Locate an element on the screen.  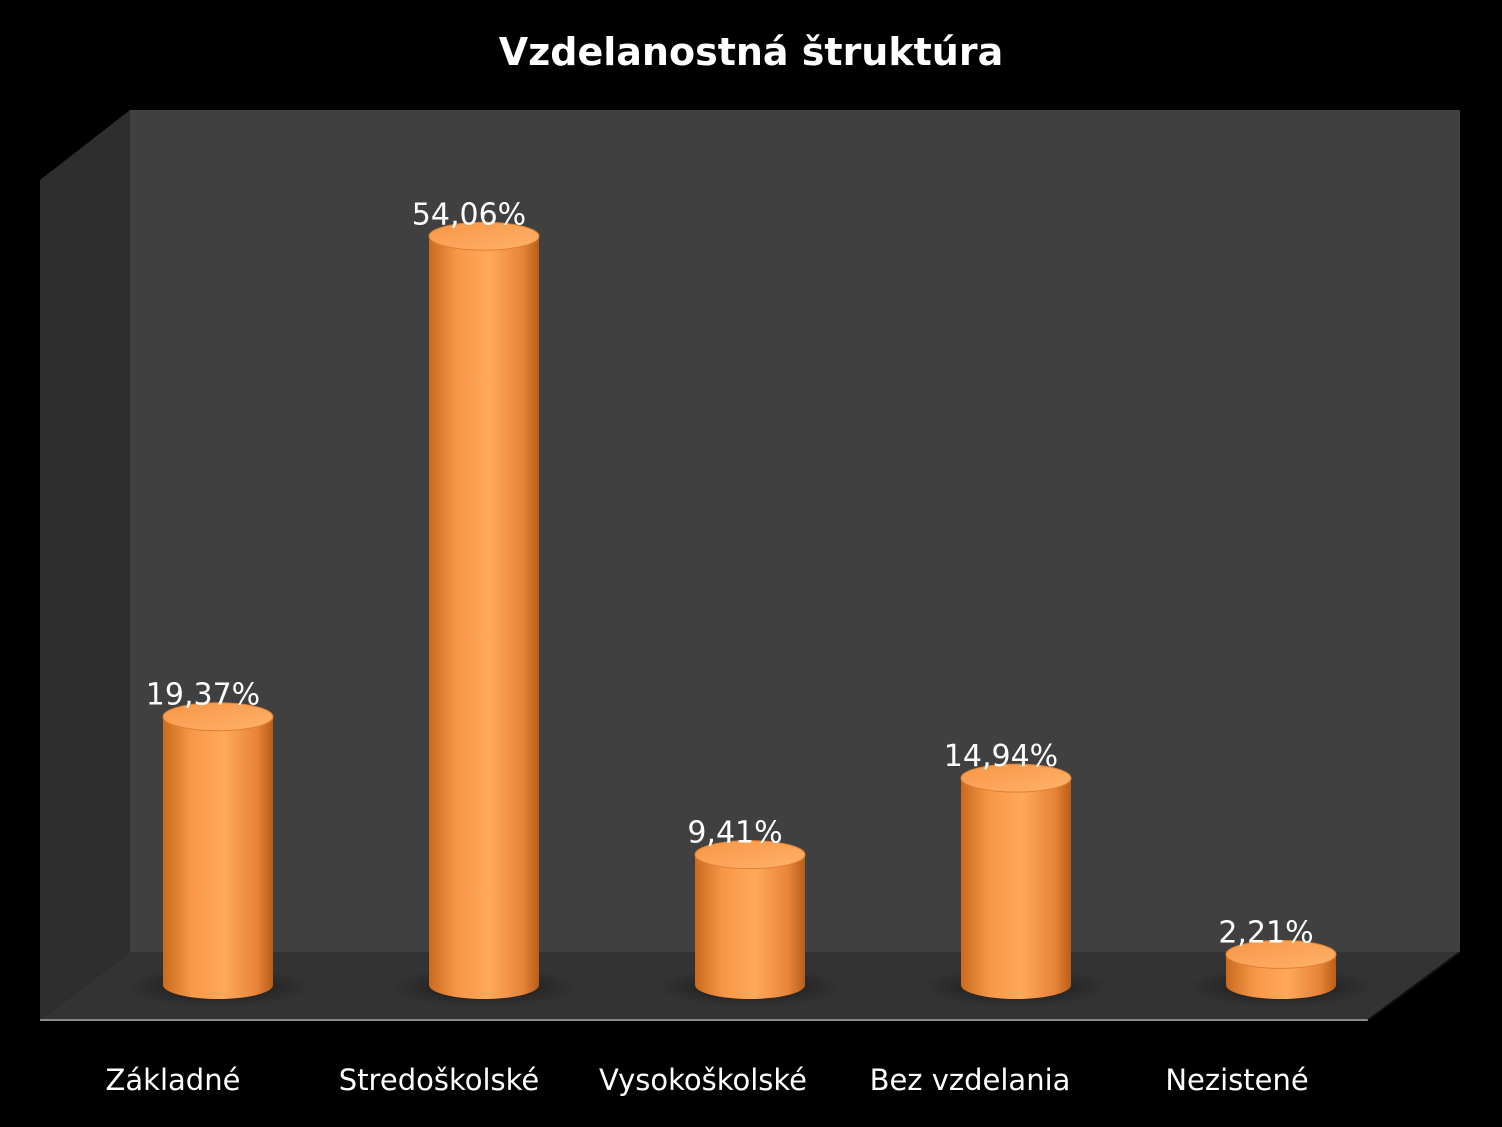
chart-title: Vzdelanostná štruktúra is located at coordinates (751, 52).